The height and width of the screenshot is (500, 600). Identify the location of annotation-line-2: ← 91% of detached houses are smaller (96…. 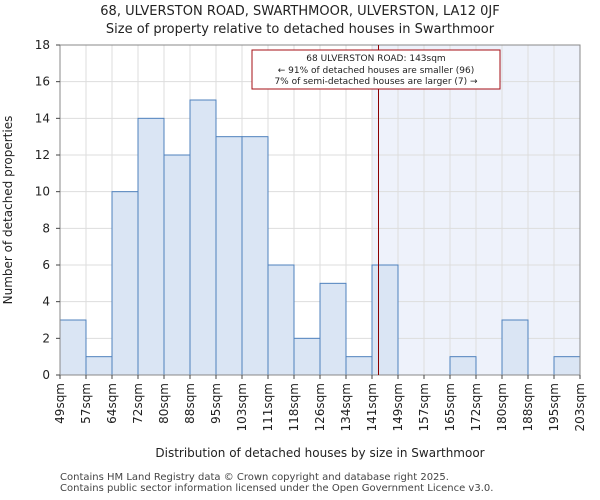
(376, 71).